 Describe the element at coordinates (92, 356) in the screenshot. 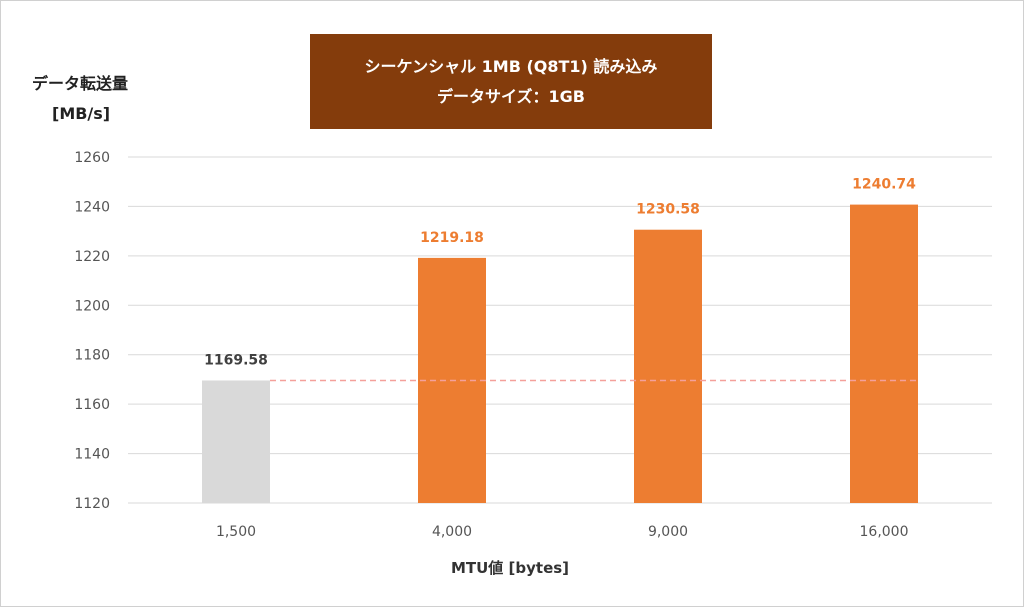

I see `y-tick-label: 1180` at that location.